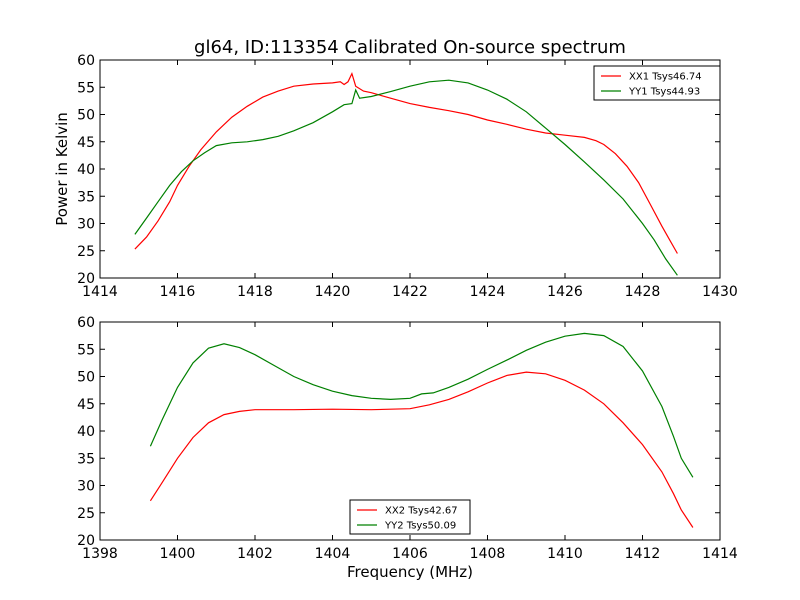  Describe the element at coordinates (664, 92) in the screenshot. I see `legend-label: YY1 Tsys44.93` at that location.